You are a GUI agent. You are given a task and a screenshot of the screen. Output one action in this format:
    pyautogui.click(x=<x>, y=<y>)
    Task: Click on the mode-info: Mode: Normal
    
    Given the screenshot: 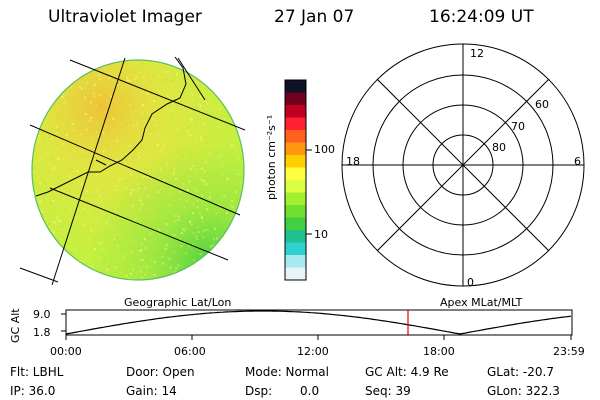 What is the action you would take?
    pyautogui.click(x=287, y=372)
    